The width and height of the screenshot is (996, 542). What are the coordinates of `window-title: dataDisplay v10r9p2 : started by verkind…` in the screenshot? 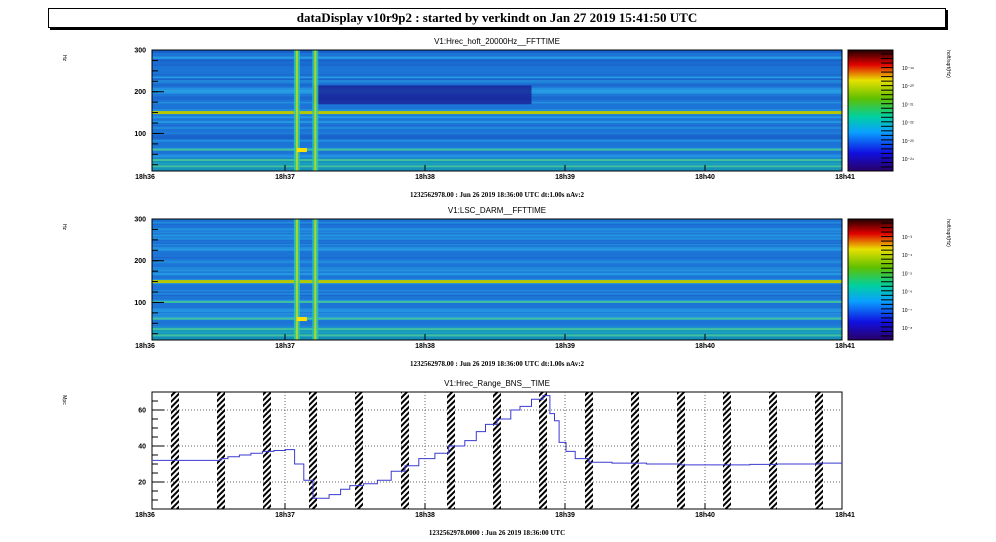 It's located at (497, 18).